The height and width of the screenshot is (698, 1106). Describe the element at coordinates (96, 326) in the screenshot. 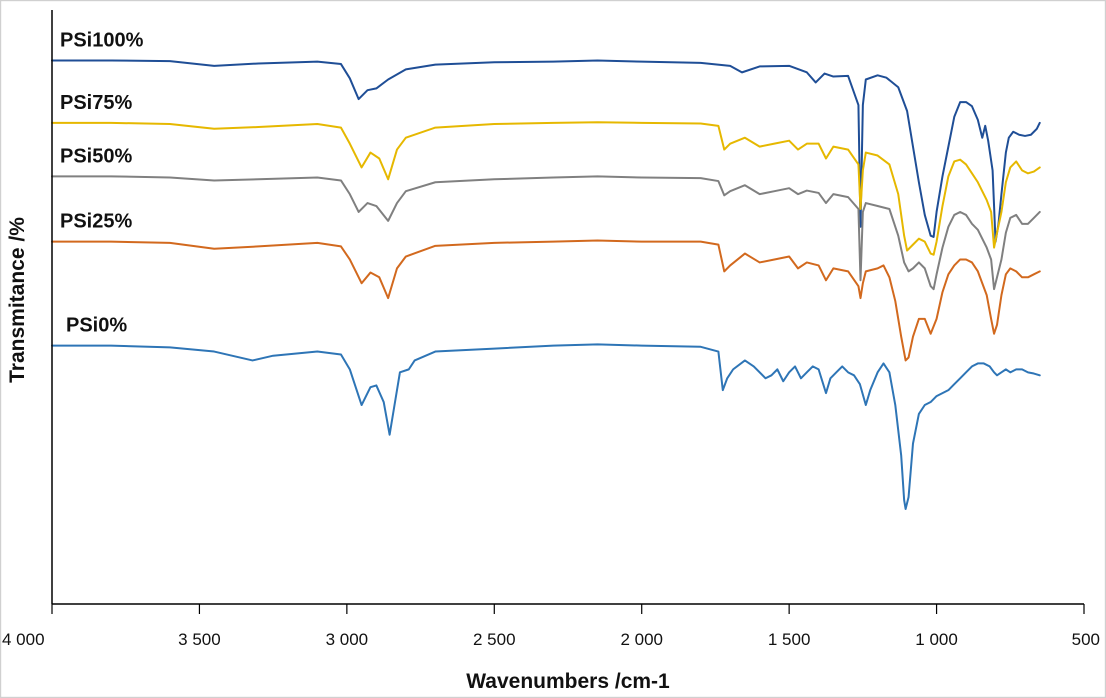

I see `series-label-psi0pct: PSi0%` at that location.